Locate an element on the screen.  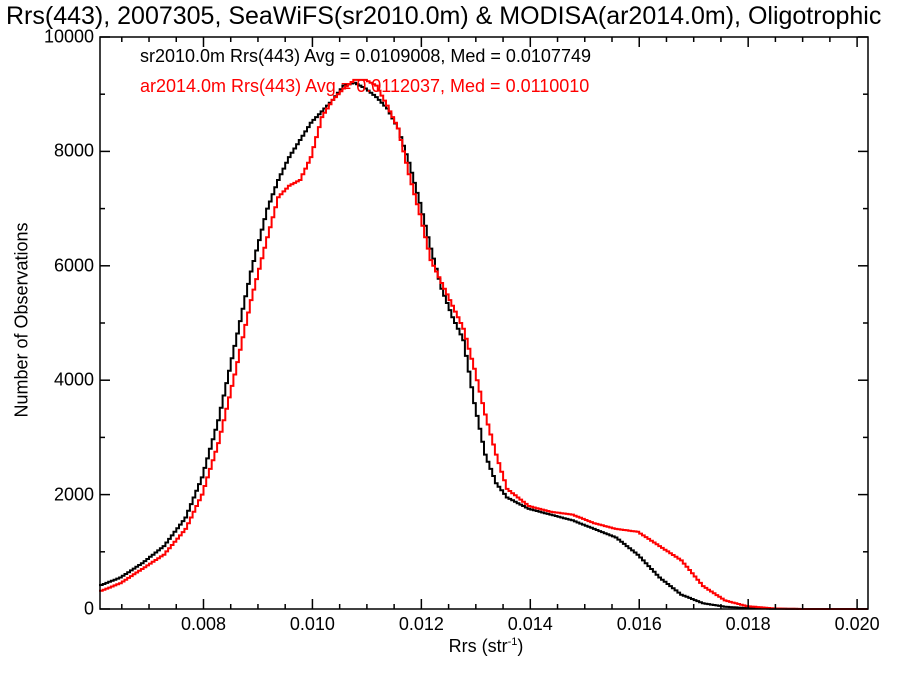
x-tick-label: 0.014 is located at coordinates (530, 624).